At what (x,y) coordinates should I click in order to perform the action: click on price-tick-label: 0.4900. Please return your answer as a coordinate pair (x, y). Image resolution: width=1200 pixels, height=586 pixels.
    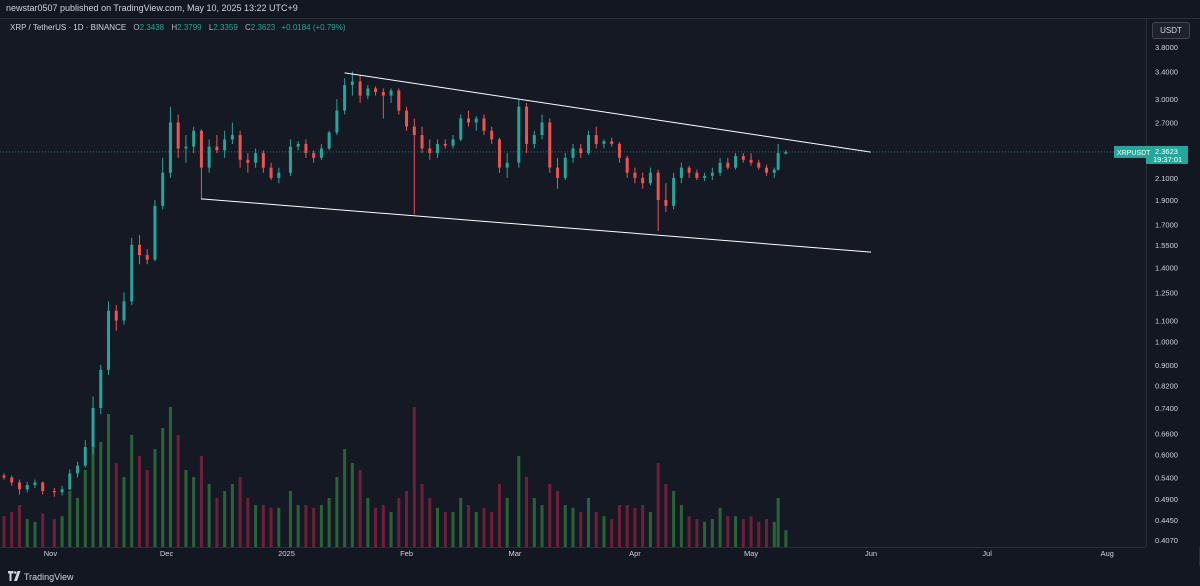
    Looking at the image, I should click on (1166, 499).